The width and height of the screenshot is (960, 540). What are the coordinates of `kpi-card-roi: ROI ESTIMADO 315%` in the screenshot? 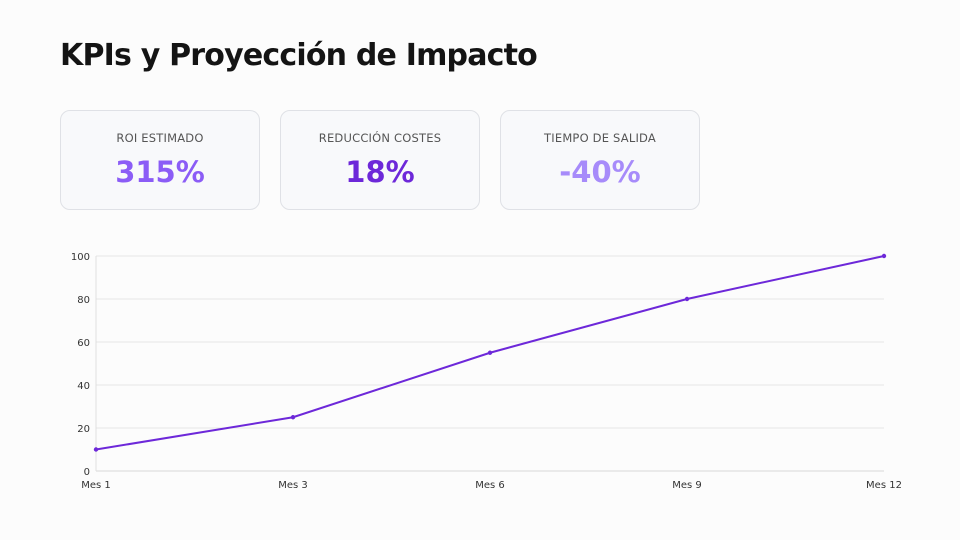 It's located at (160, 160).